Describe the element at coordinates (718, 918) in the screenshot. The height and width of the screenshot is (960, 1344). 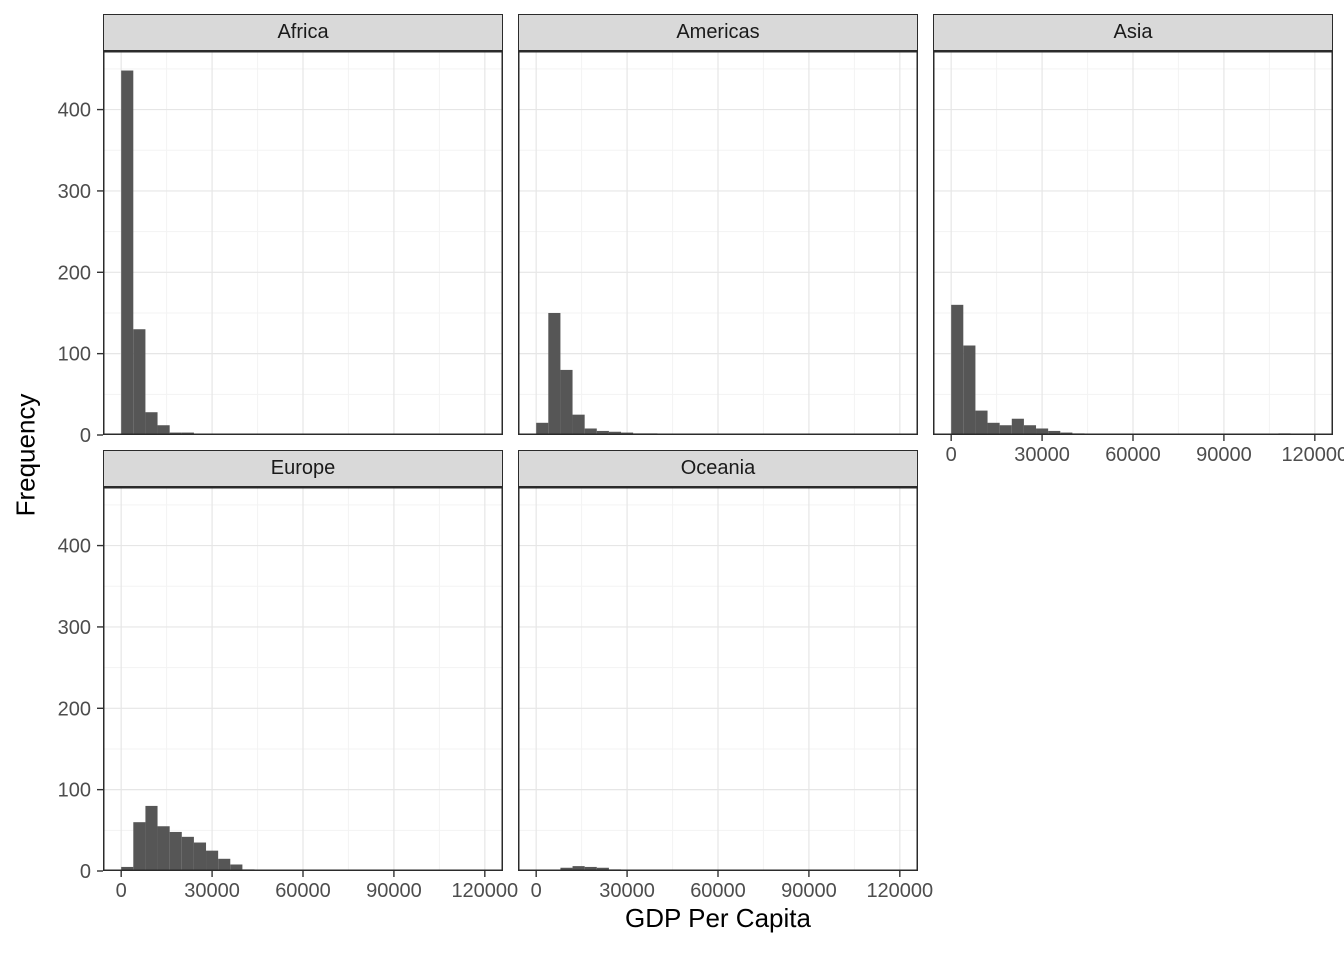
I see `x-axis-title: GDP Per Capita` at that location.